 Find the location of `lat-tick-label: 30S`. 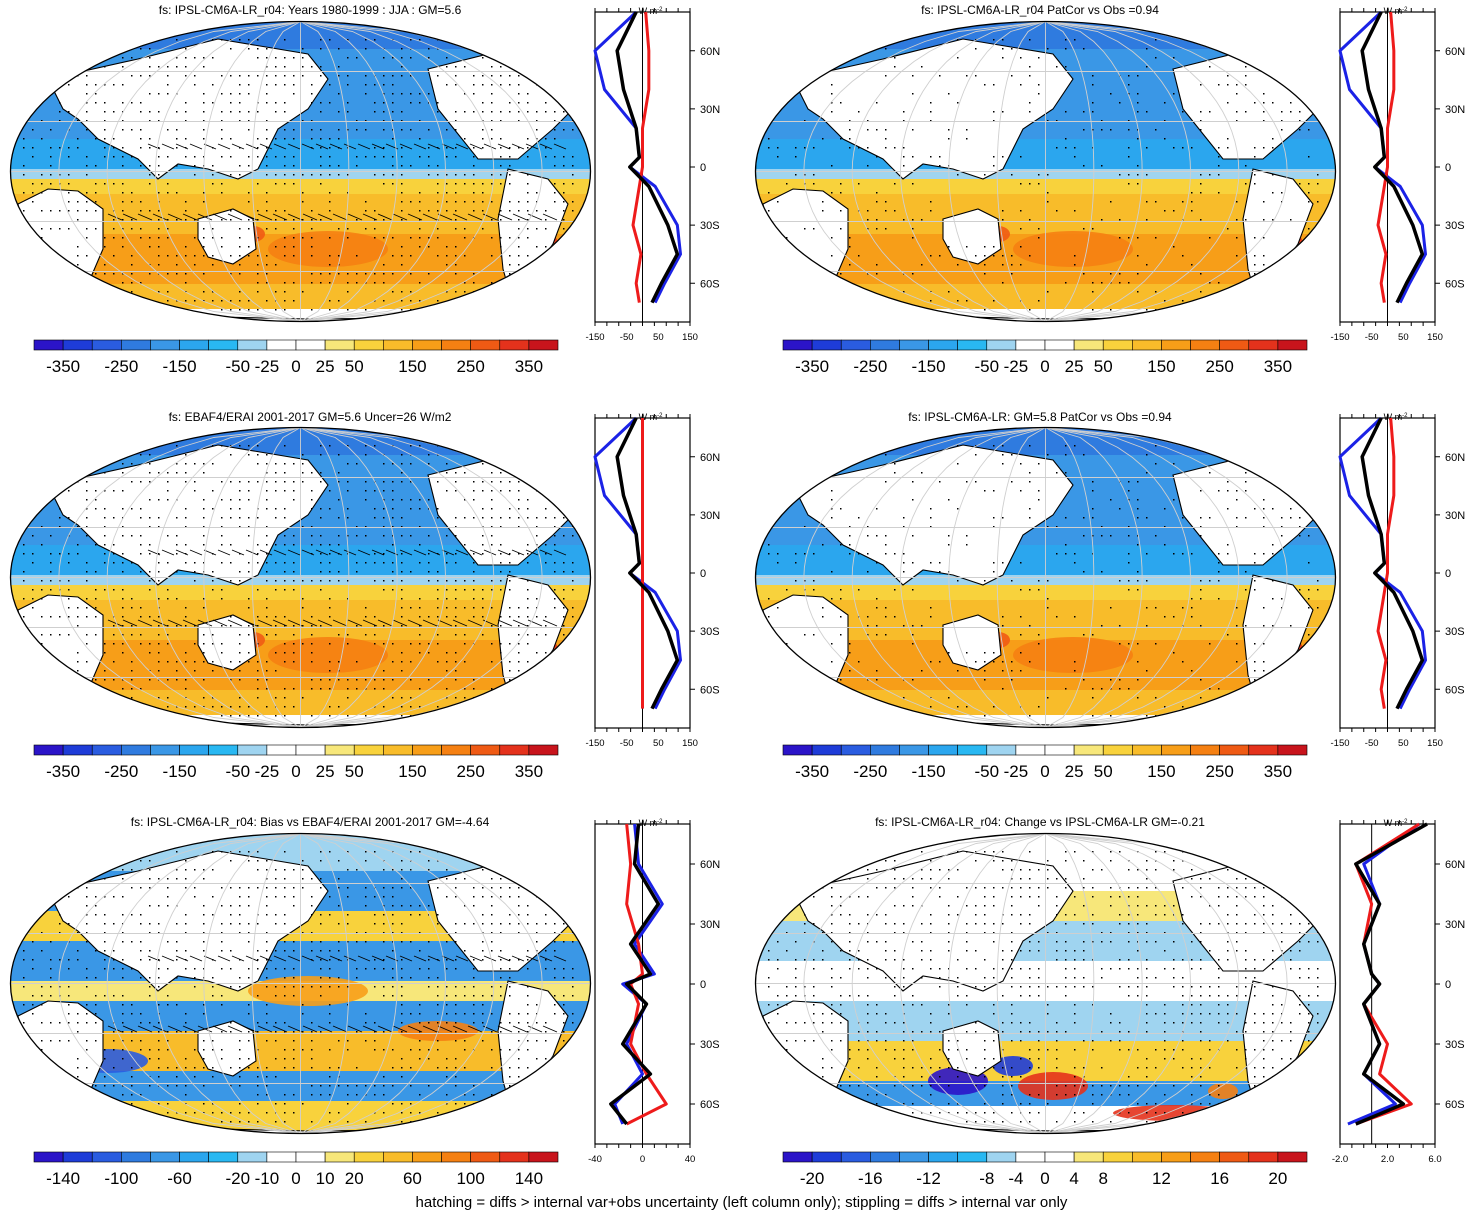

lat-tick-label: 30S is located at coordinates (710, 632).